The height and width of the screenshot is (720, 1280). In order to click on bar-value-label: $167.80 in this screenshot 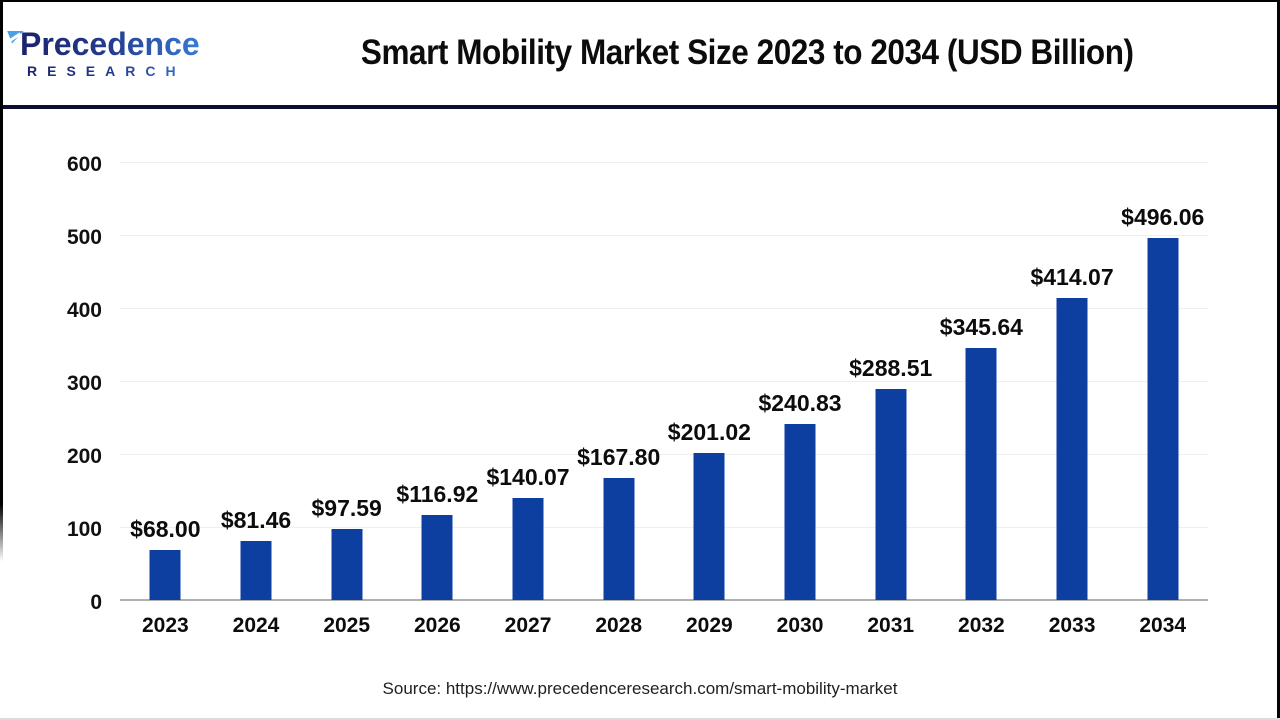, I will do `click(619, 456)`.